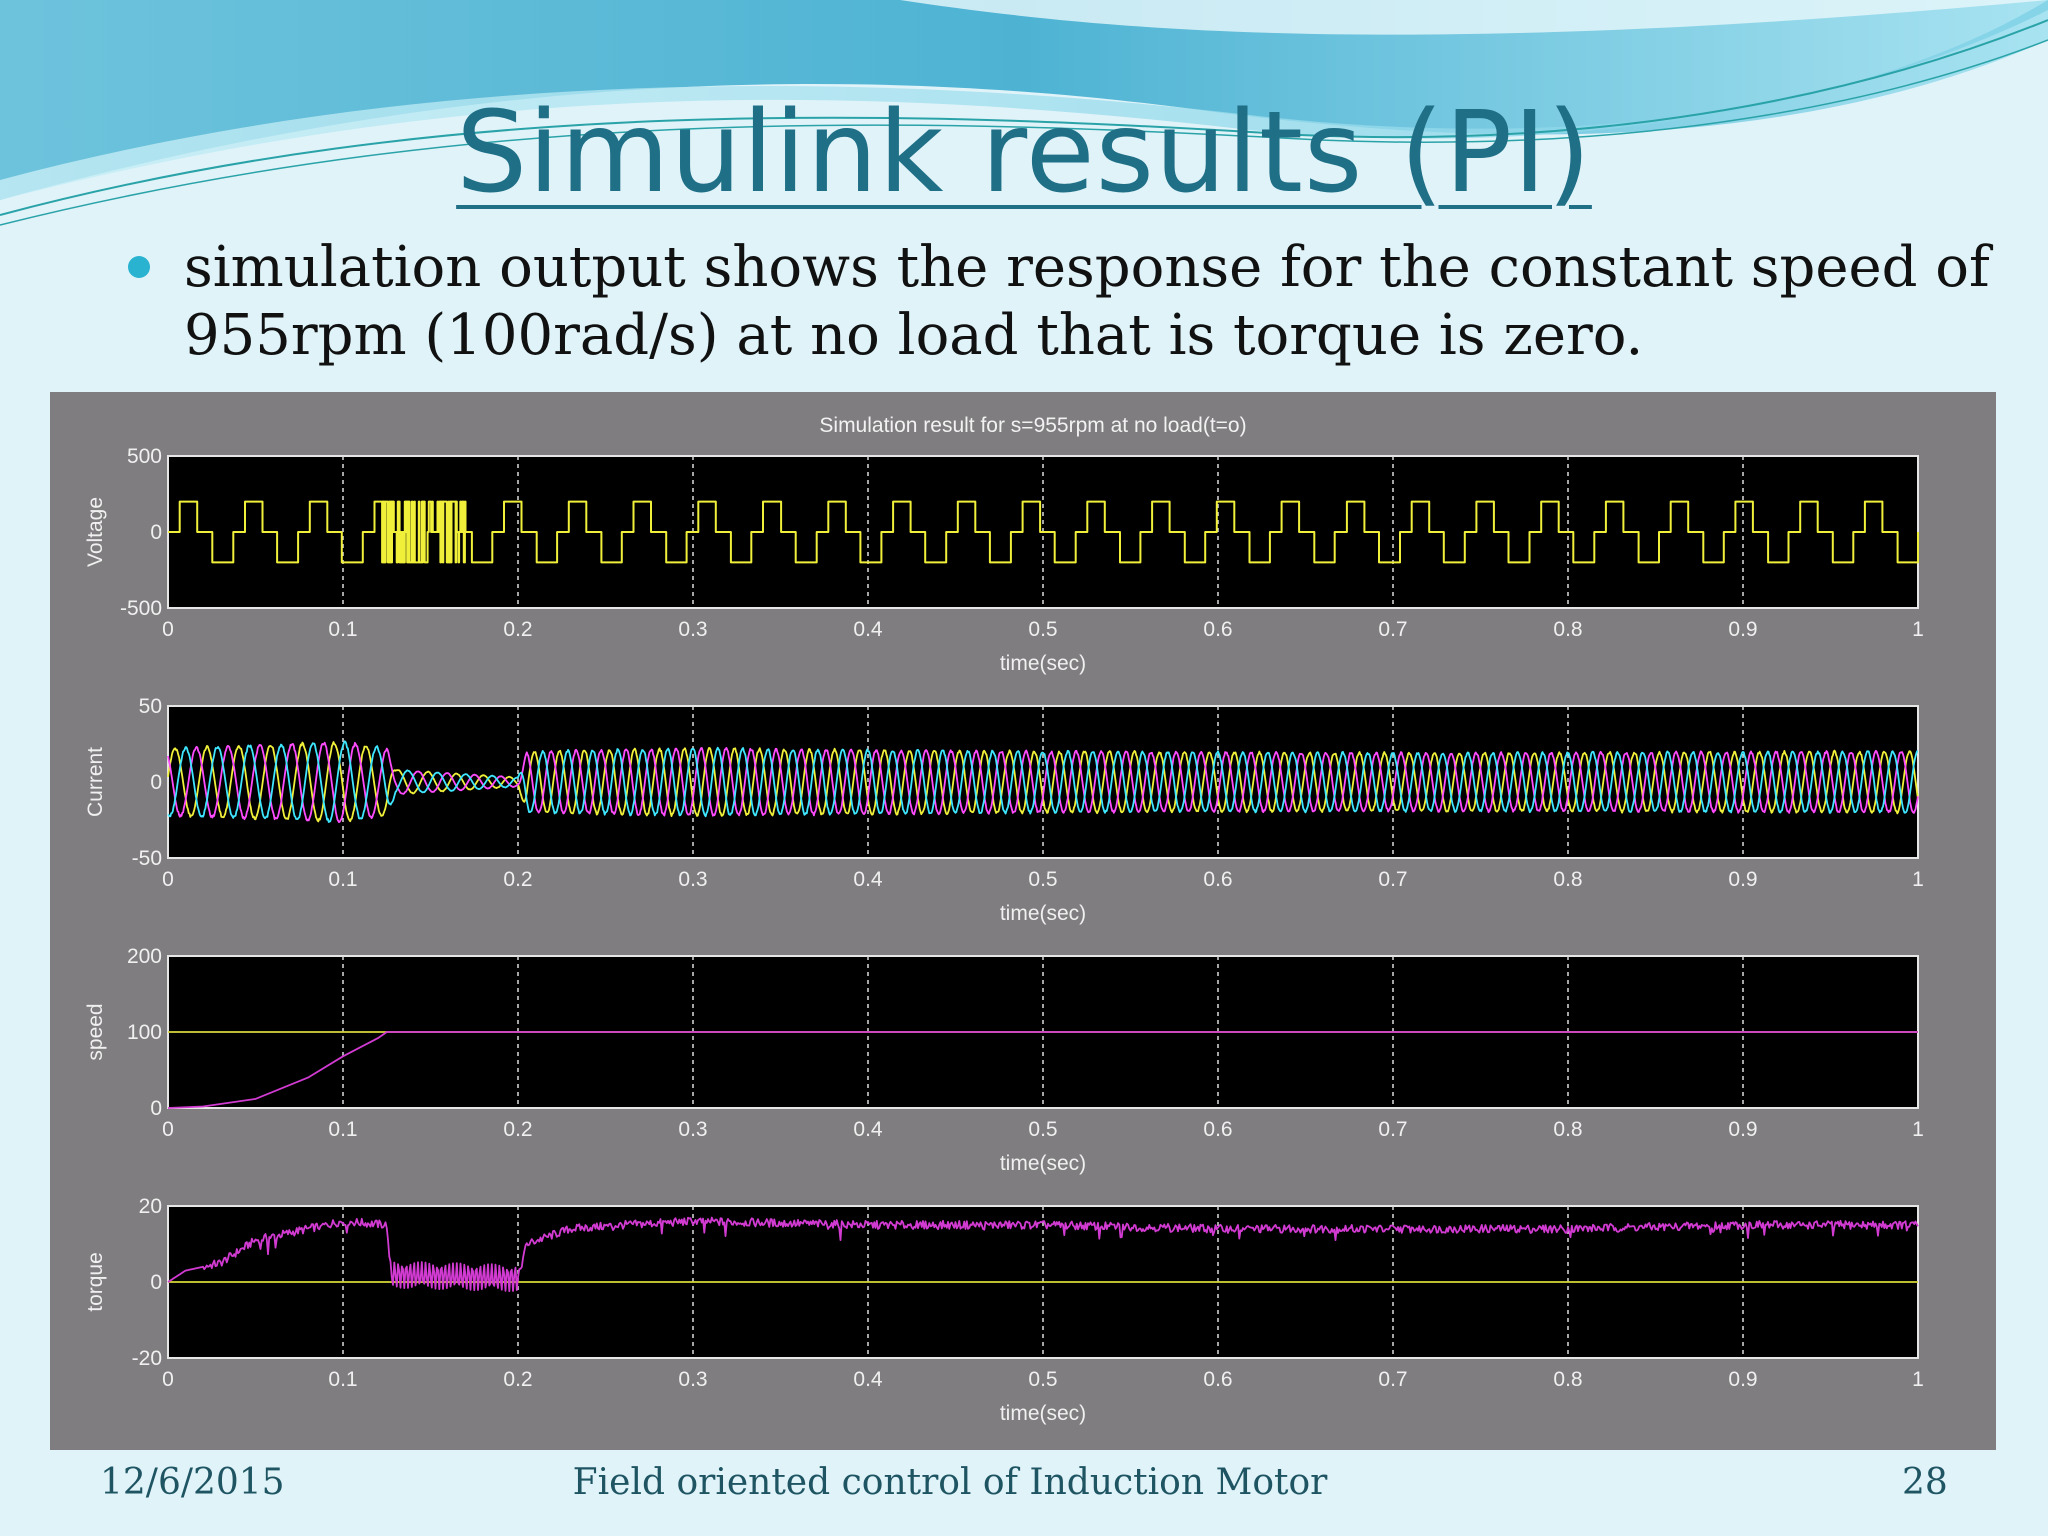  What do you see at coordinates (1925, 1482) in the screenshot?
I see `page-number: 28` at bounding box center [1925, 1482].